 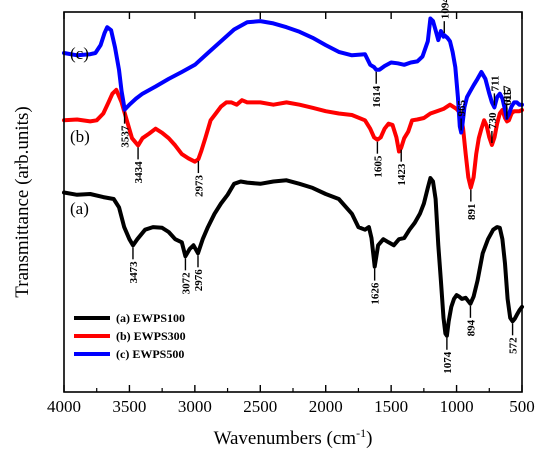 I want to click on peak-label-1605: 1605, so click(x=378, y=166).